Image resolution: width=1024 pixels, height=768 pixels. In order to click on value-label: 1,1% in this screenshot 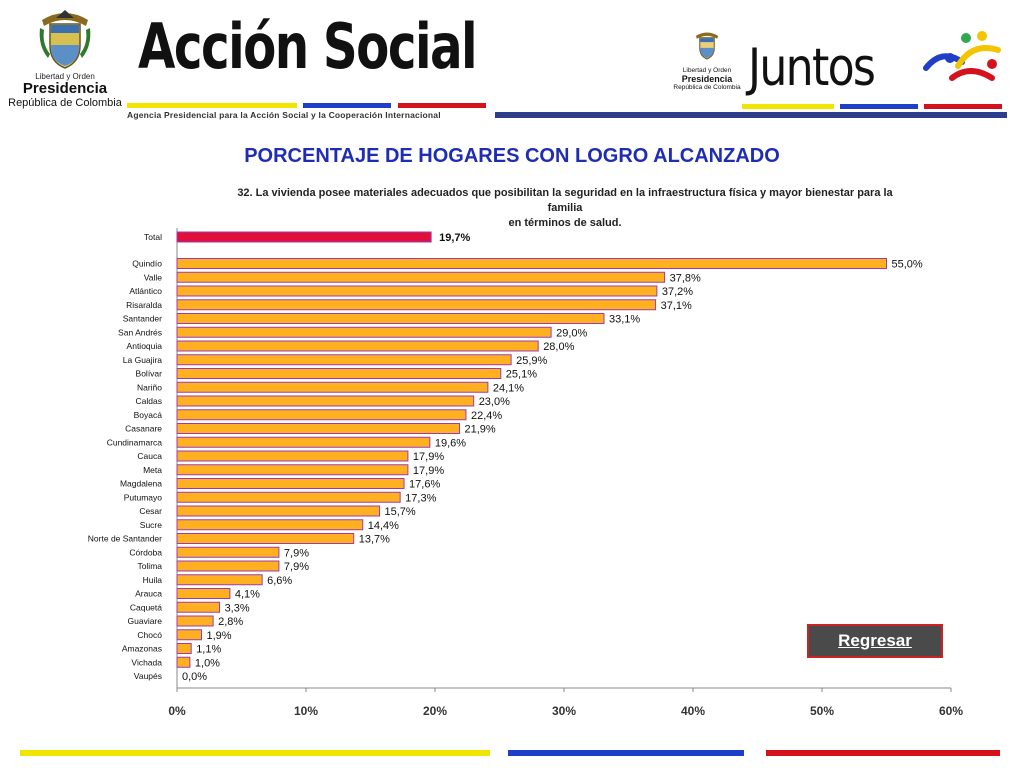, I will do `click(208, 650)`.